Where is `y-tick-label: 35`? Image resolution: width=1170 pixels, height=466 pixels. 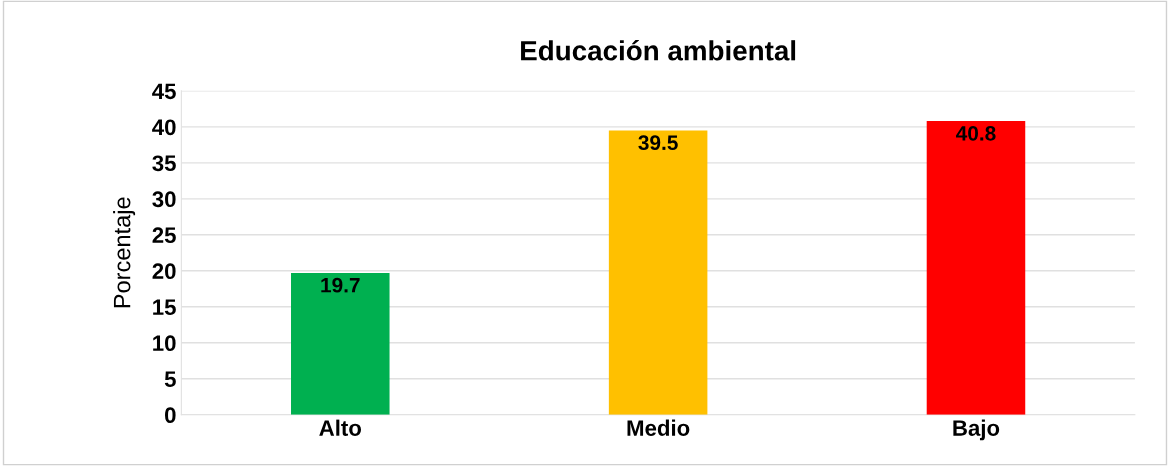
y-tick-label: 35 is located at coordinates (164, 163).